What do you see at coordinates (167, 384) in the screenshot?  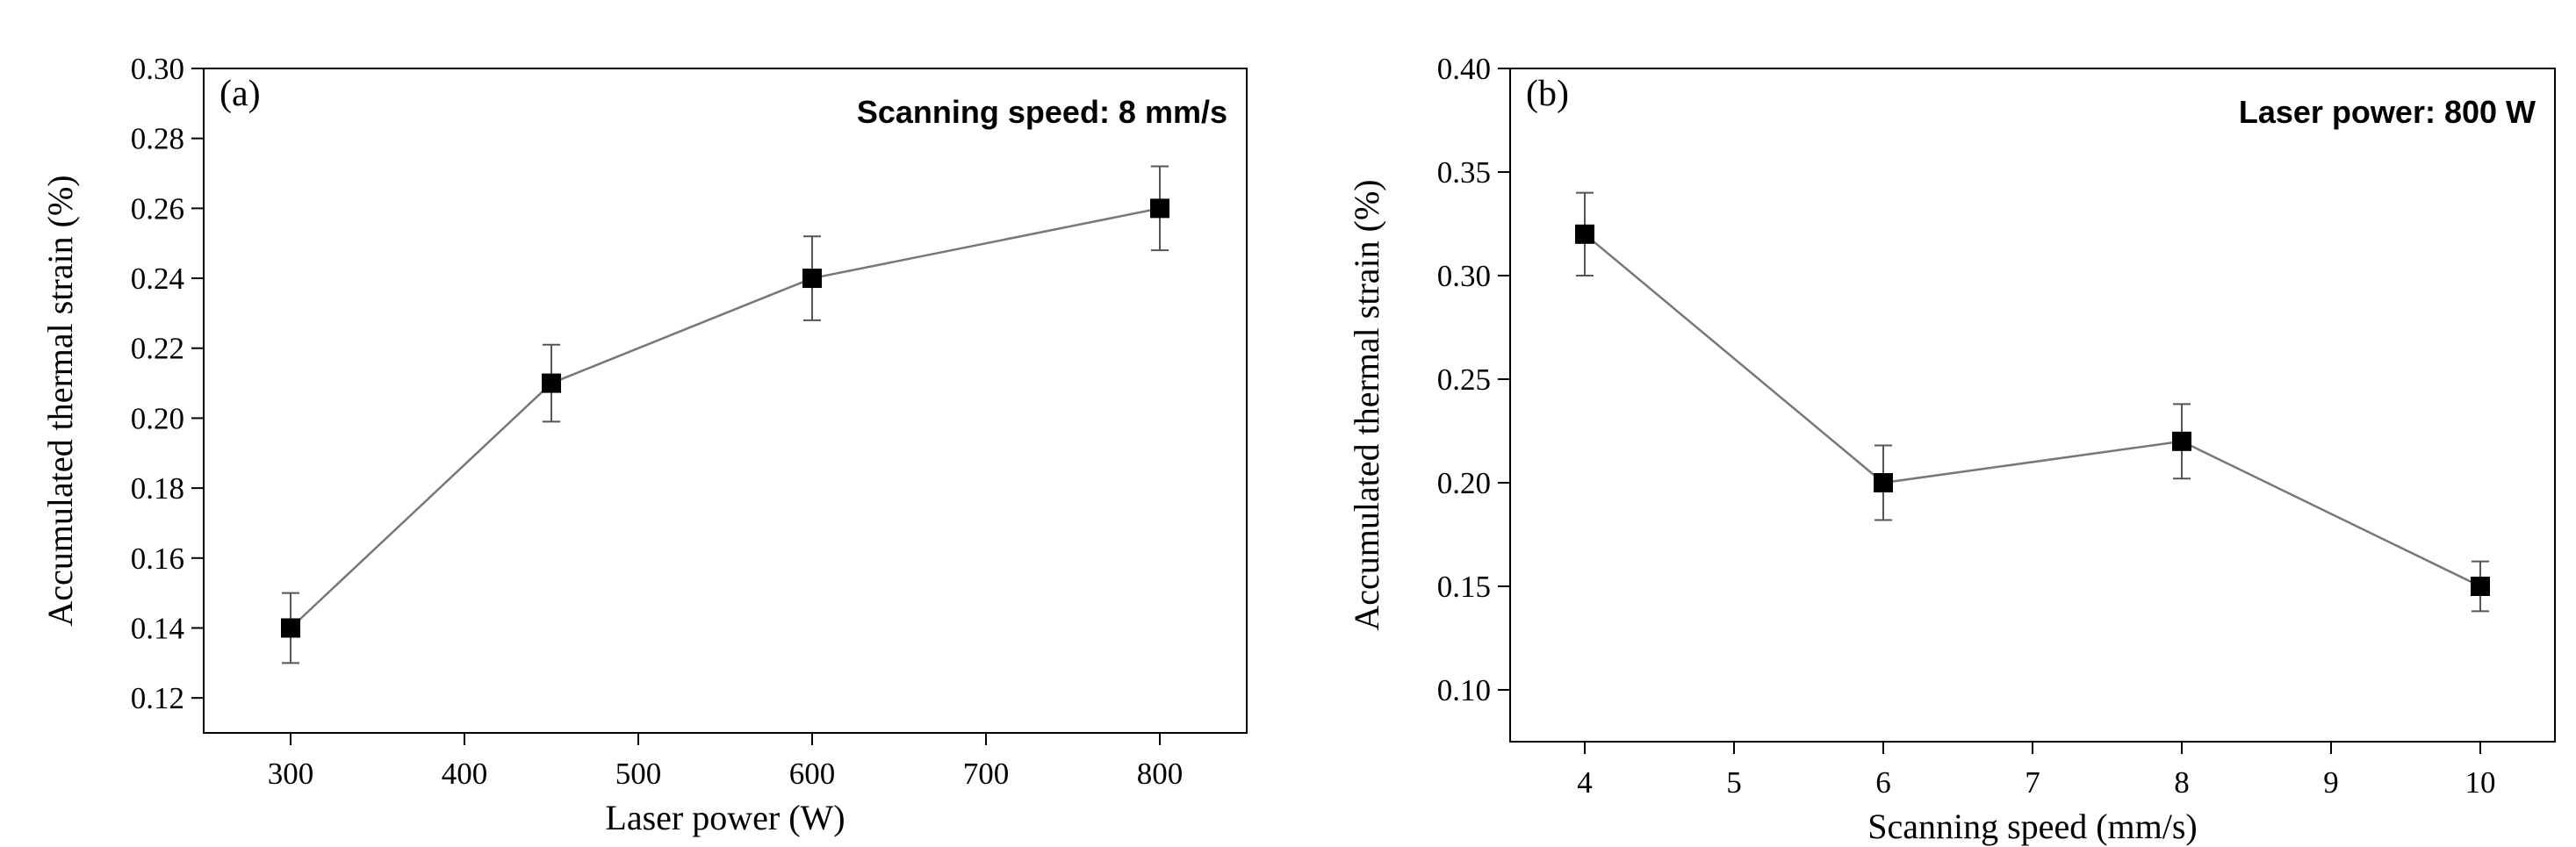 I see `y-axis: 0.12 0.14 0.16 0.18 0.20 0.22 0.24 0.26 0.28 0.30` at bounding box center [167, 384].